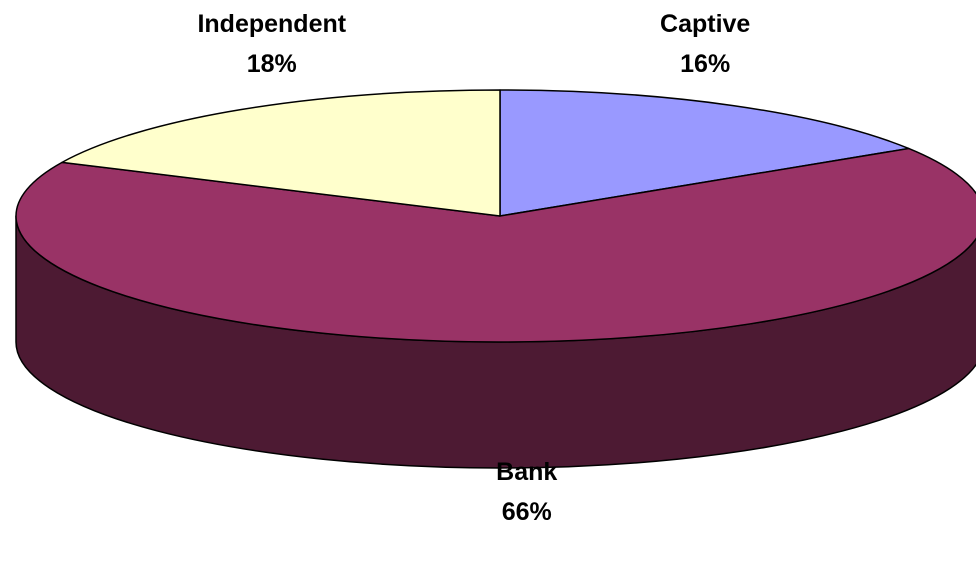  Describe the element at coordinates (272, 64) in the screenshot. I see `percent-label: 18%` at that location.